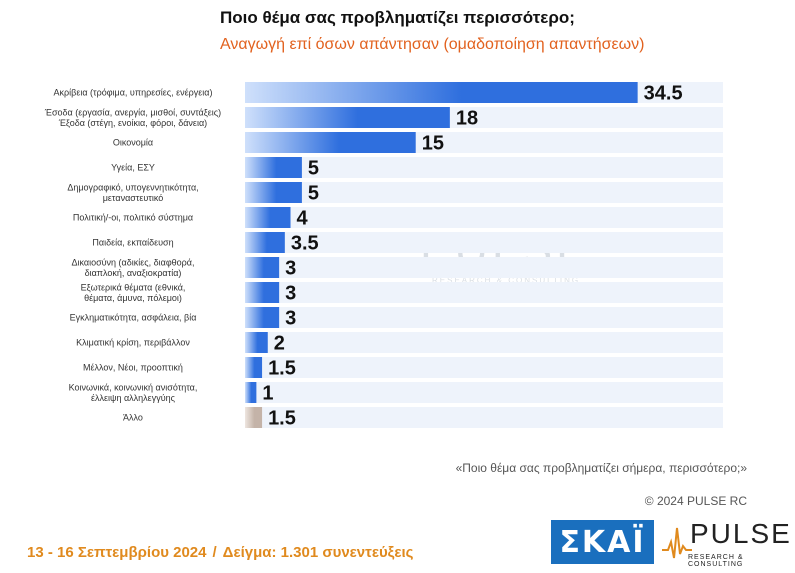 This screenshot has width=795, height=573. Describe the element at coordinates (133, 343) in the screenshot. I see `category-label: Κλιματική κρίση, περιβάλλον` at that location.